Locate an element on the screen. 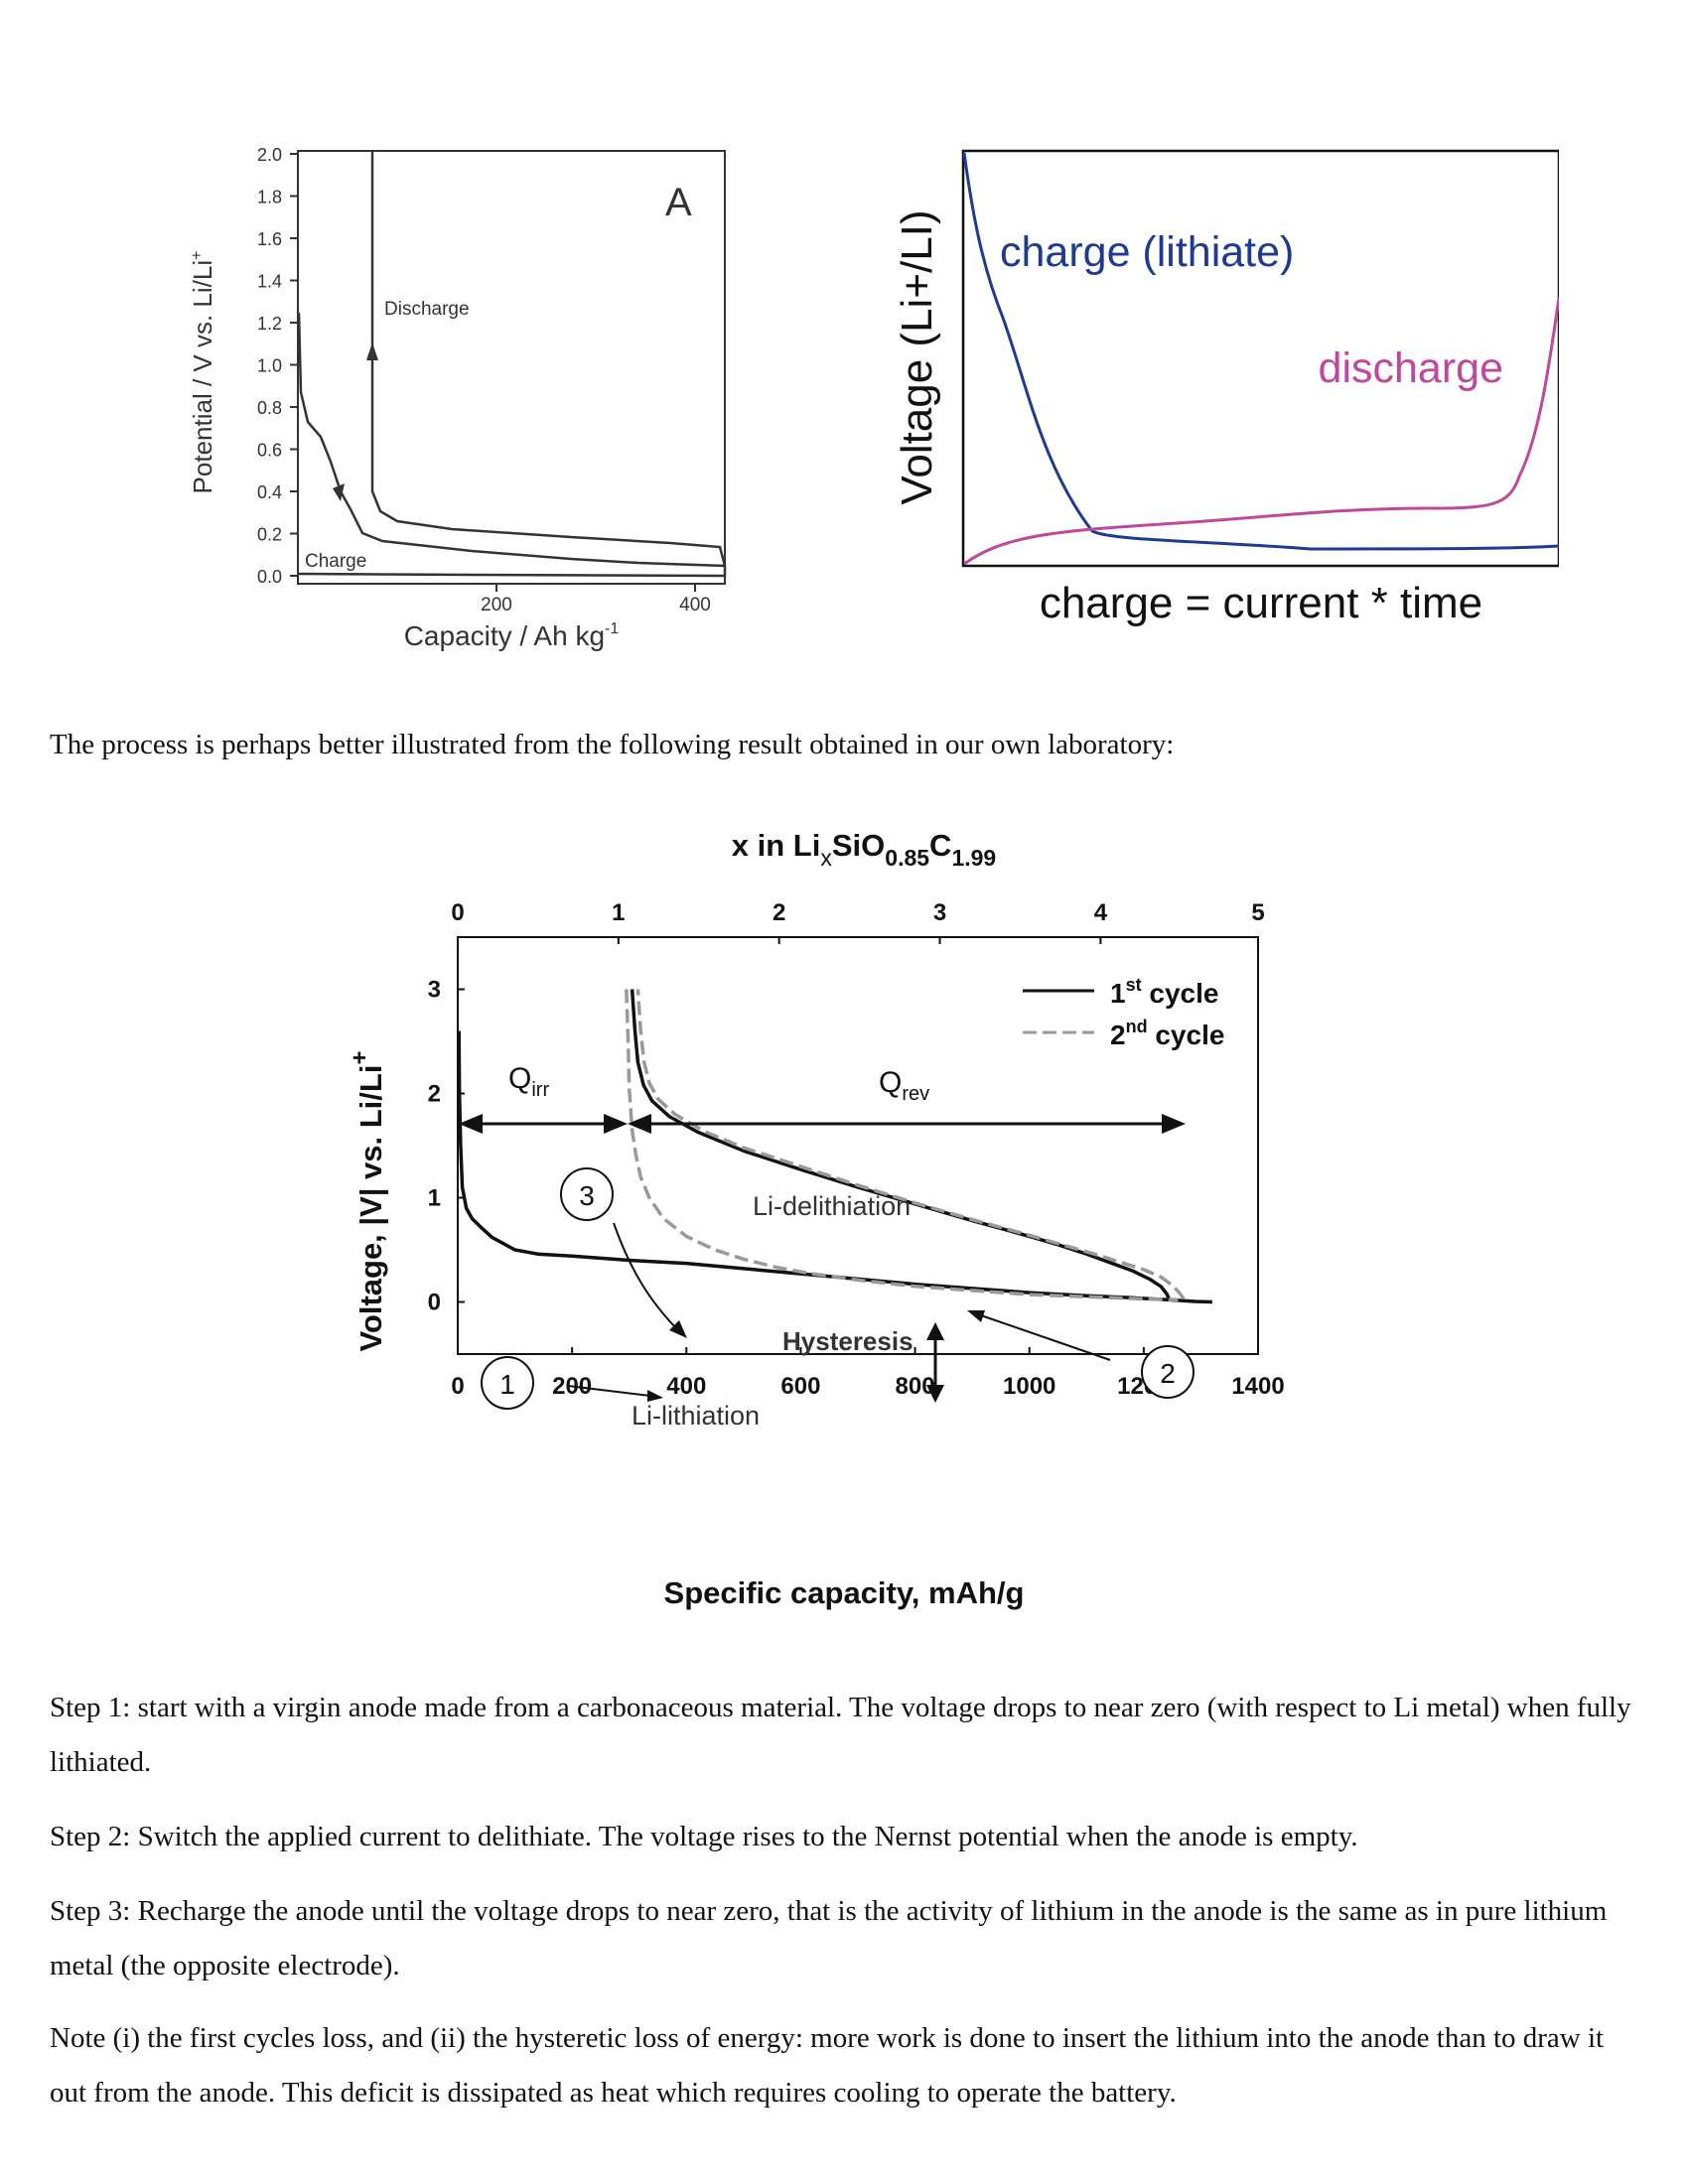  chart-plot-frame is located at coordinates (858, 1145).